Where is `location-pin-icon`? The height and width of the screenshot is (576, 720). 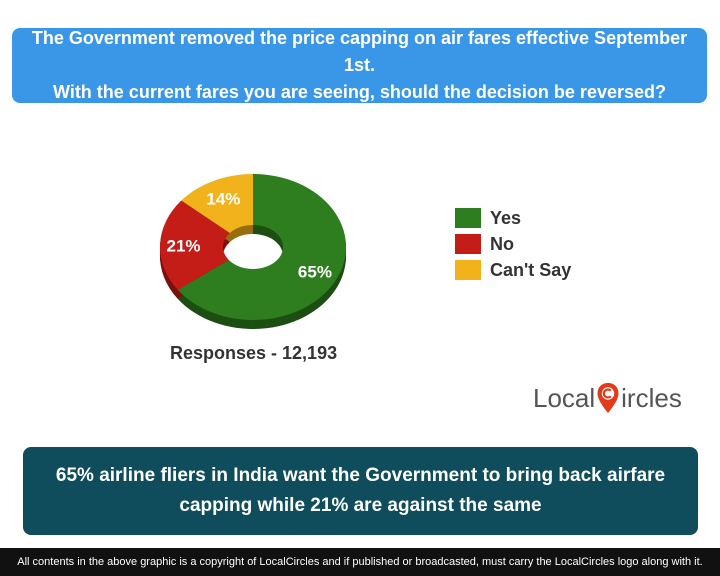 location-pin-icon is located at coordinates (608, 398).